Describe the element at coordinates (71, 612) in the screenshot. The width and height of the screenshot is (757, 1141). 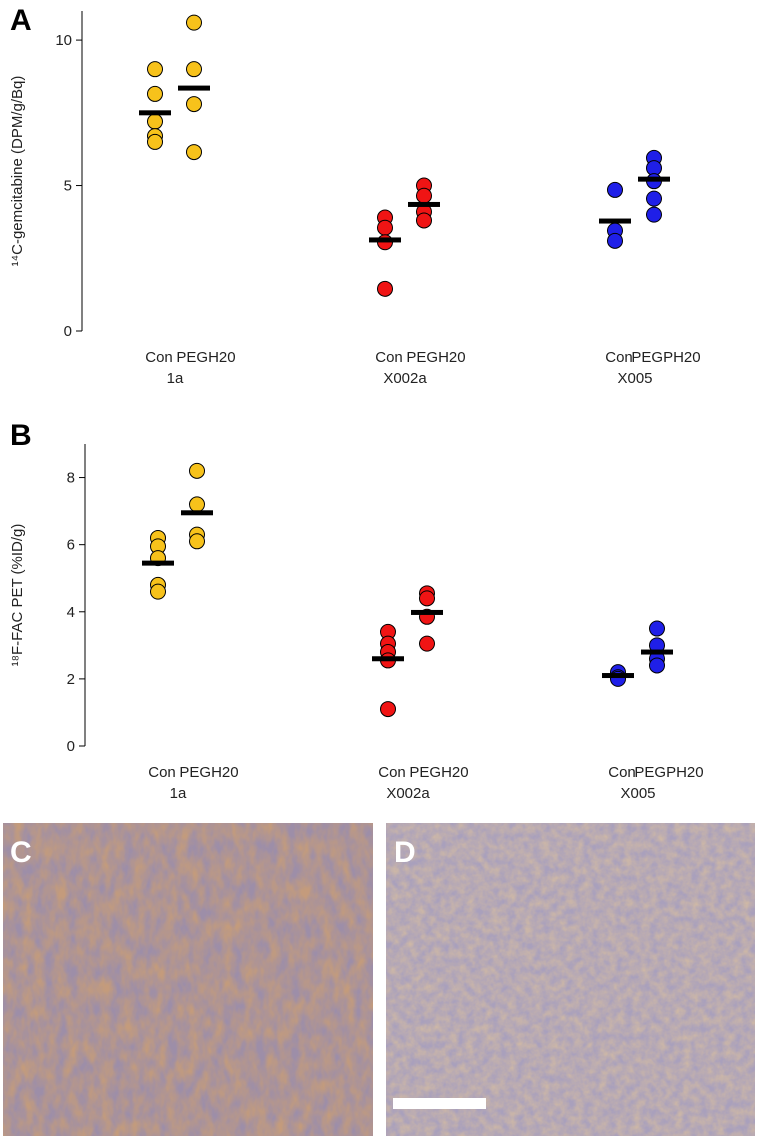
I see `y-tick-label: 4` at that location.